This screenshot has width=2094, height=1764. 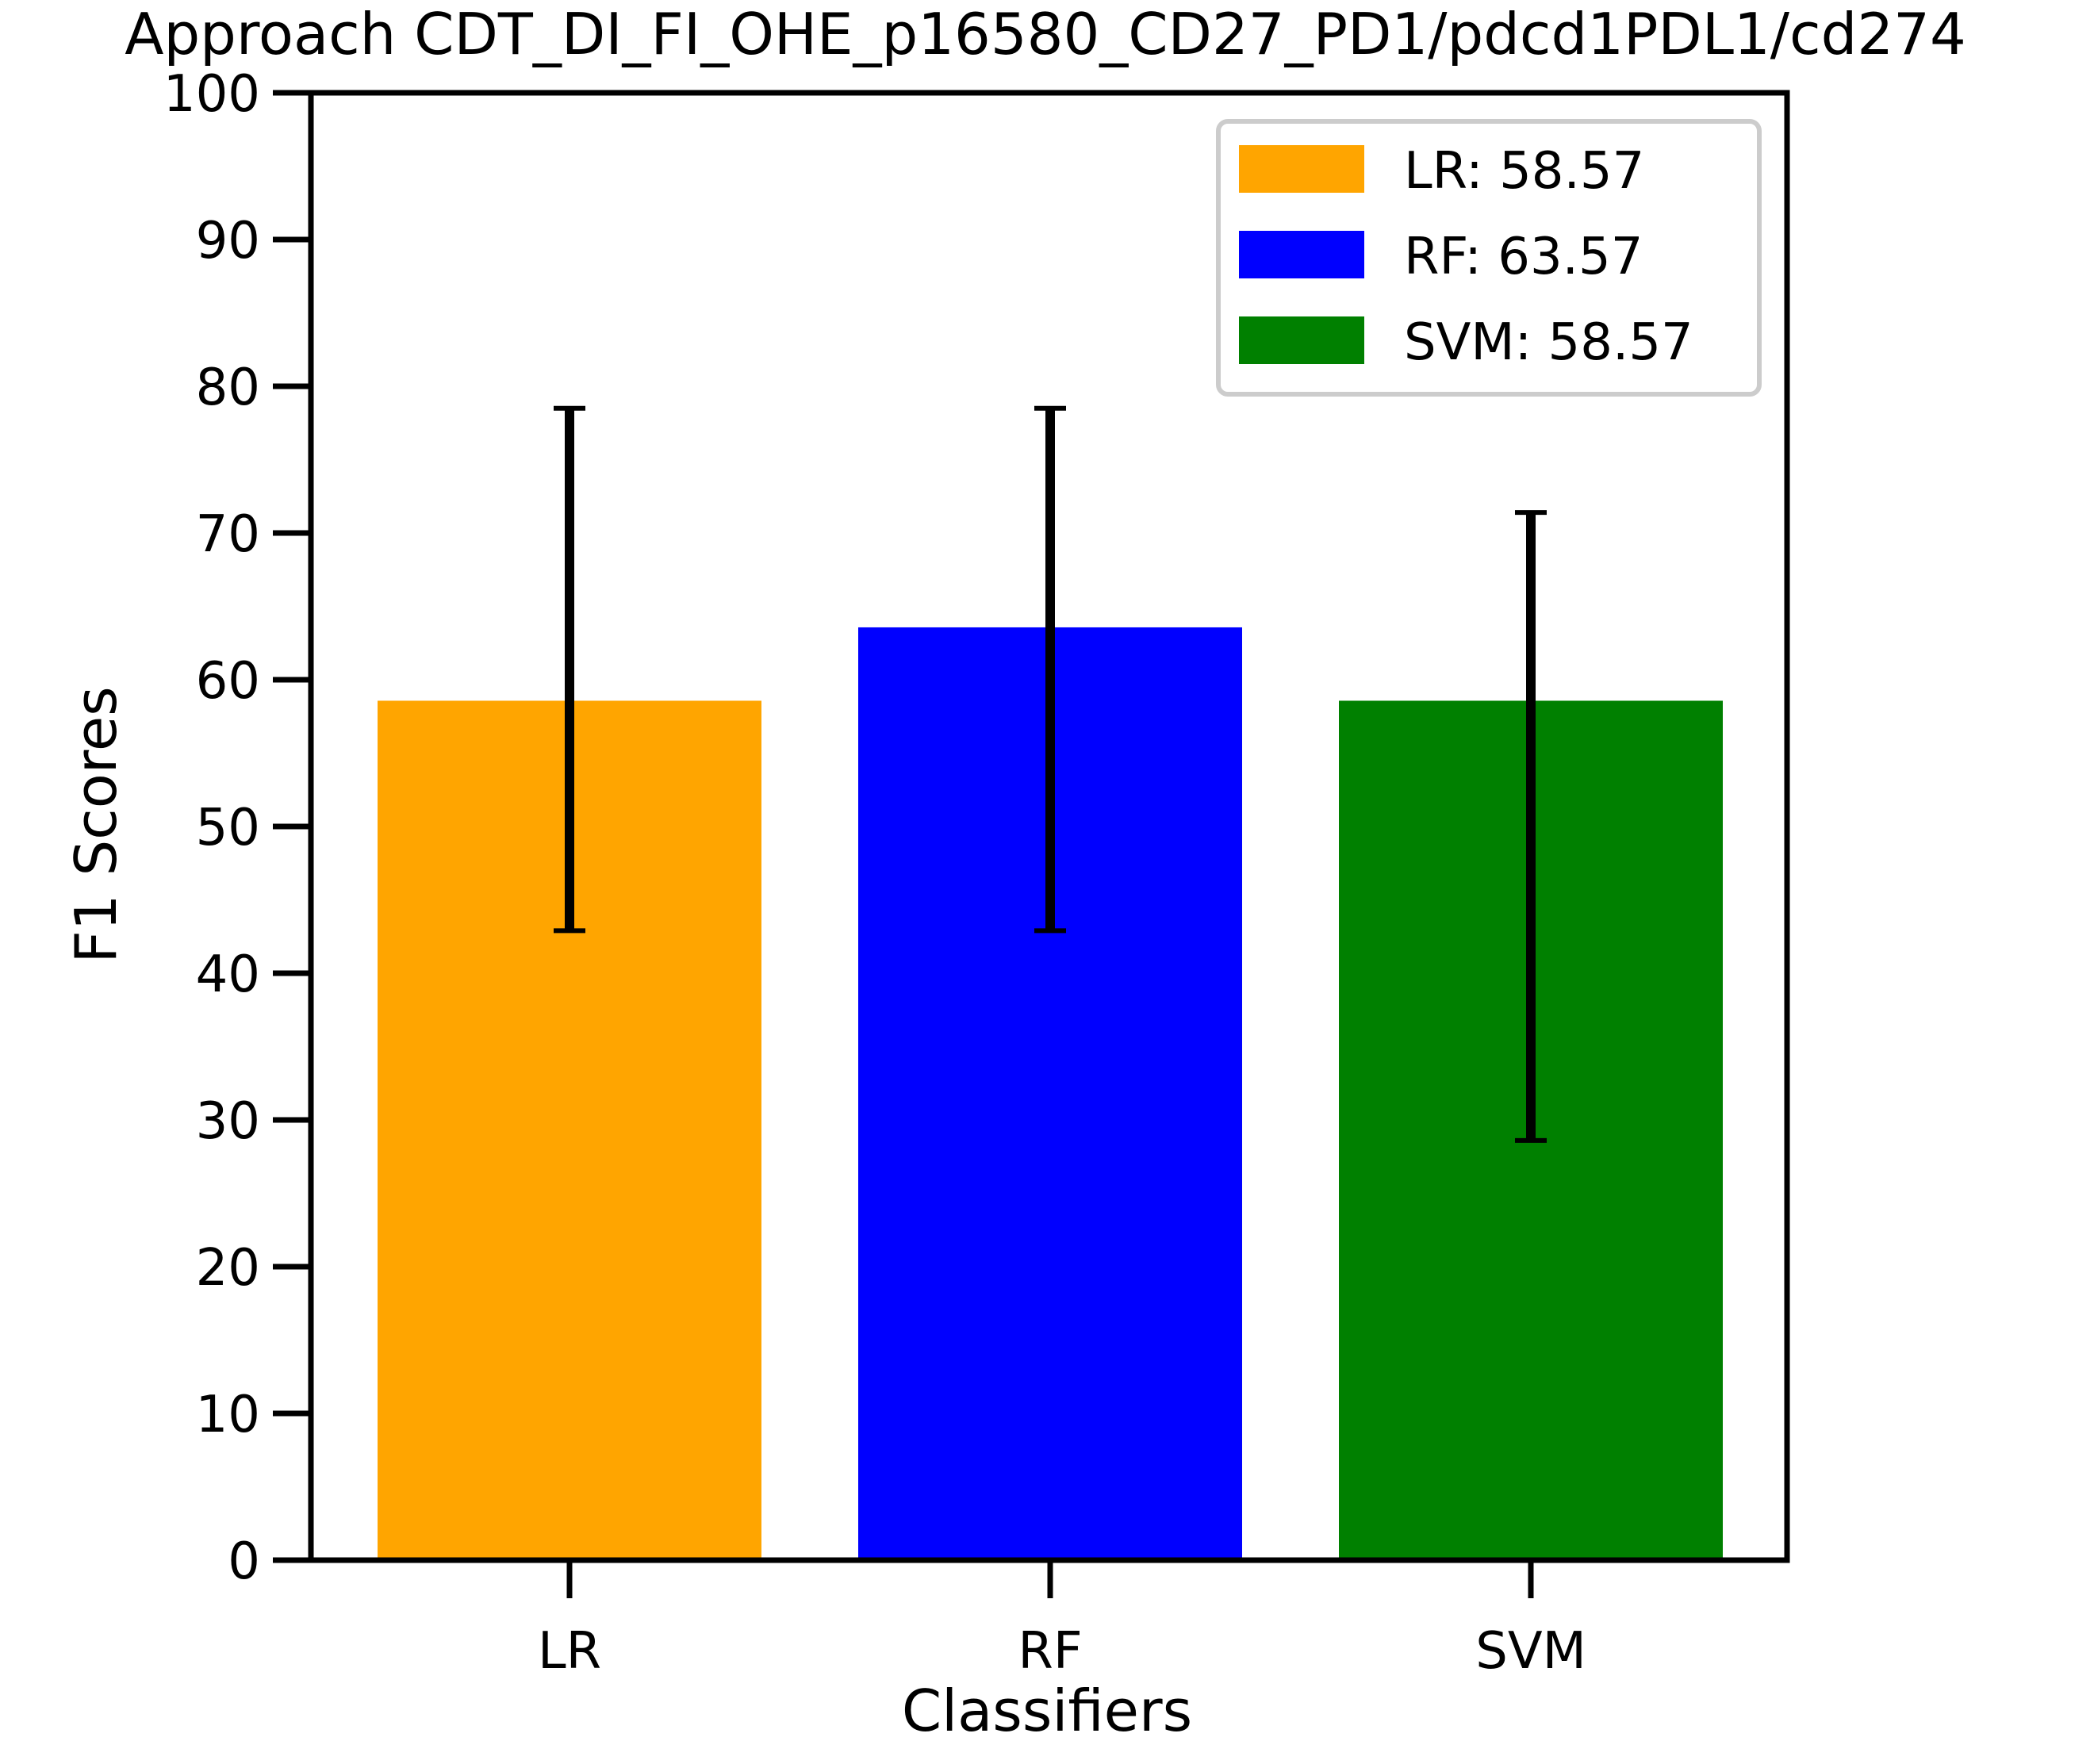 What do you see at coordinates (228, 241) in the screenshot?
I see `y-tick-label-90: 90` at bounding box center [228, 241].